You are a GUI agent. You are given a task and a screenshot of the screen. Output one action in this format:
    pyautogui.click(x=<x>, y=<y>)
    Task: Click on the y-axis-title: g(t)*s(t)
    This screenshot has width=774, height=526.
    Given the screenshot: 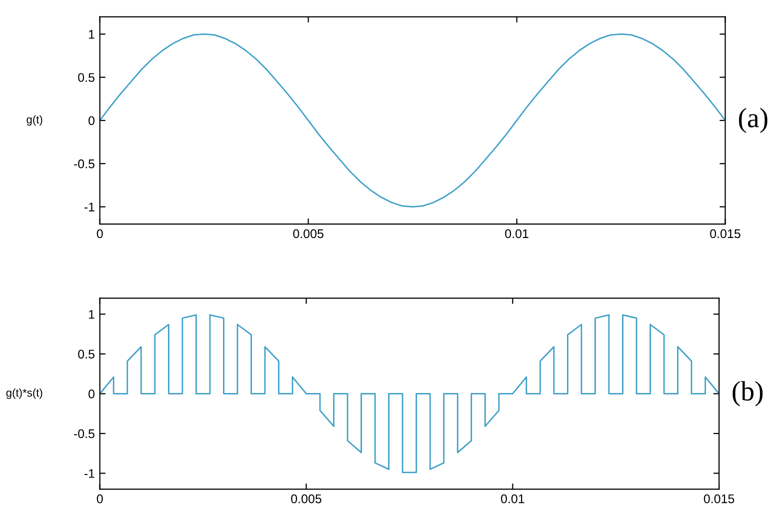 What is the action you would take?
    pyautogui.click(x=24, y=393)
    